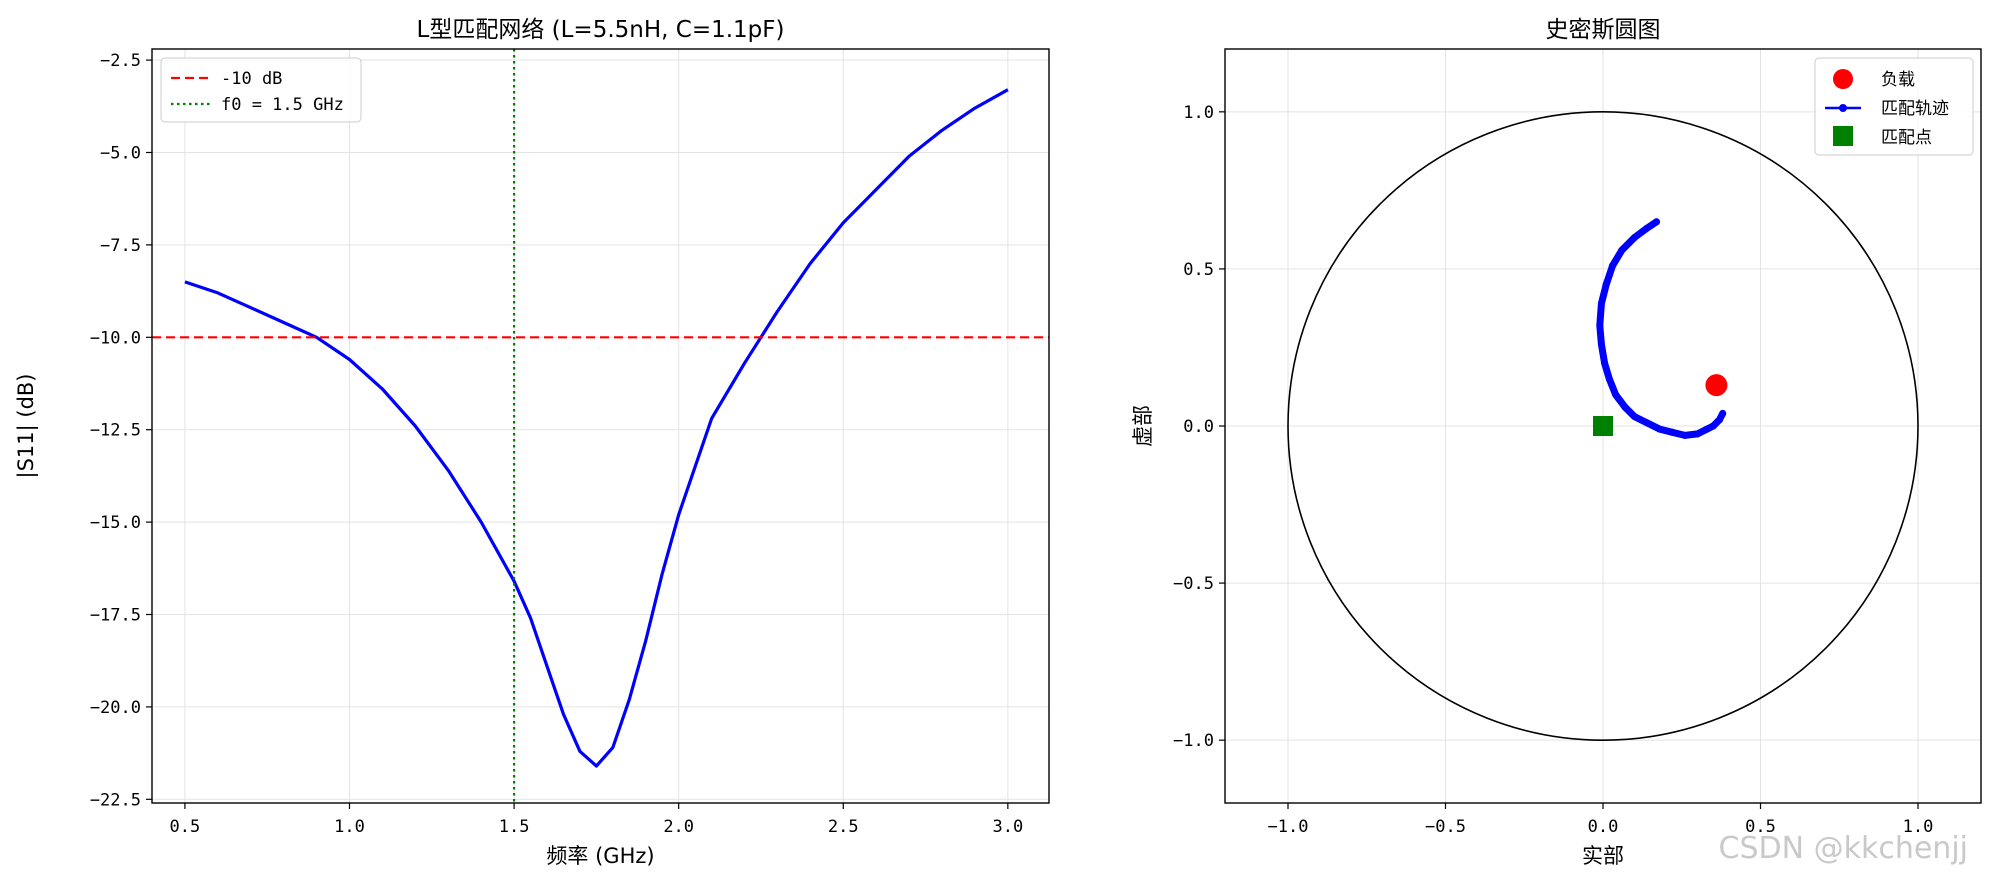 The height and width of the screenshot is (883, 1995). What do you see at coordinates (115, 523) in the screenshot?
I see `y-tick-label: −15.0` at bounding box center [115, 523].